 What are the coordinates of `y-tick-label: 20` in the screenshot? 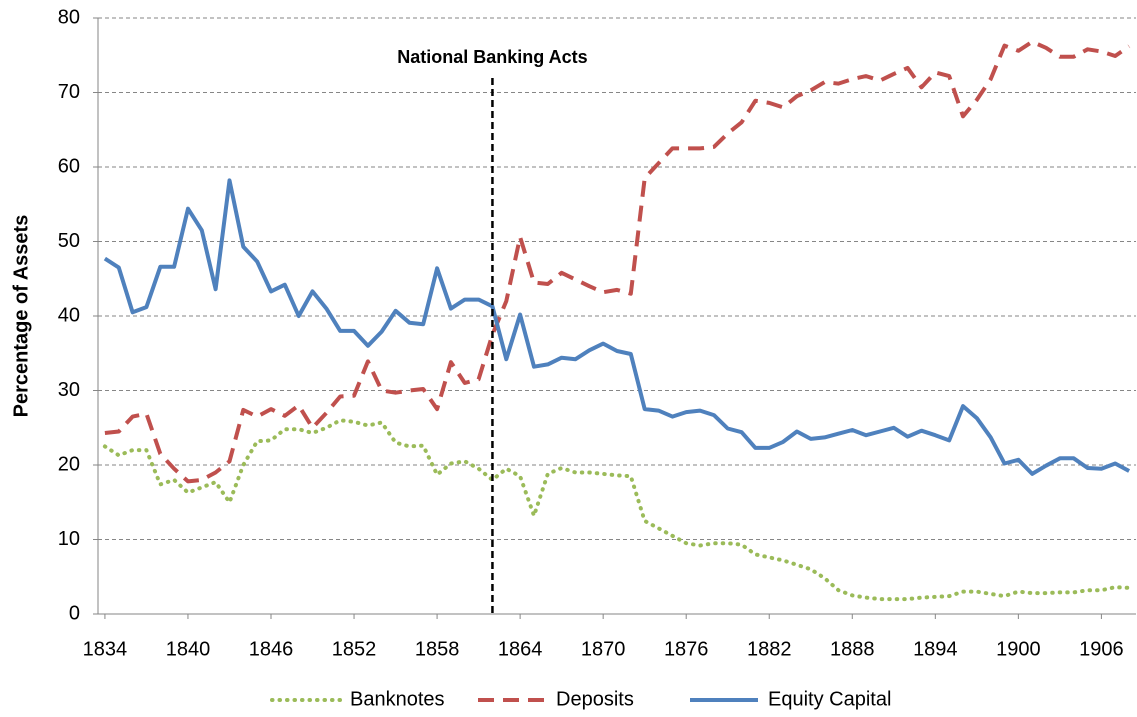 It's located at (69, 464).